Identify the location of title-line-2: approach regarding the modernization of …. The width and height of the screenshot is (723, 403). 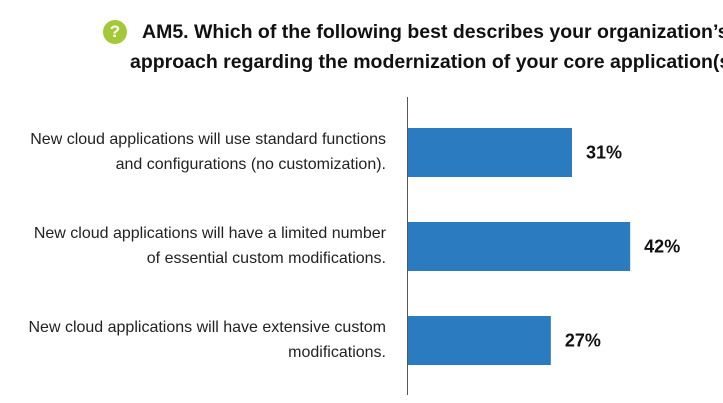
(426, 62).